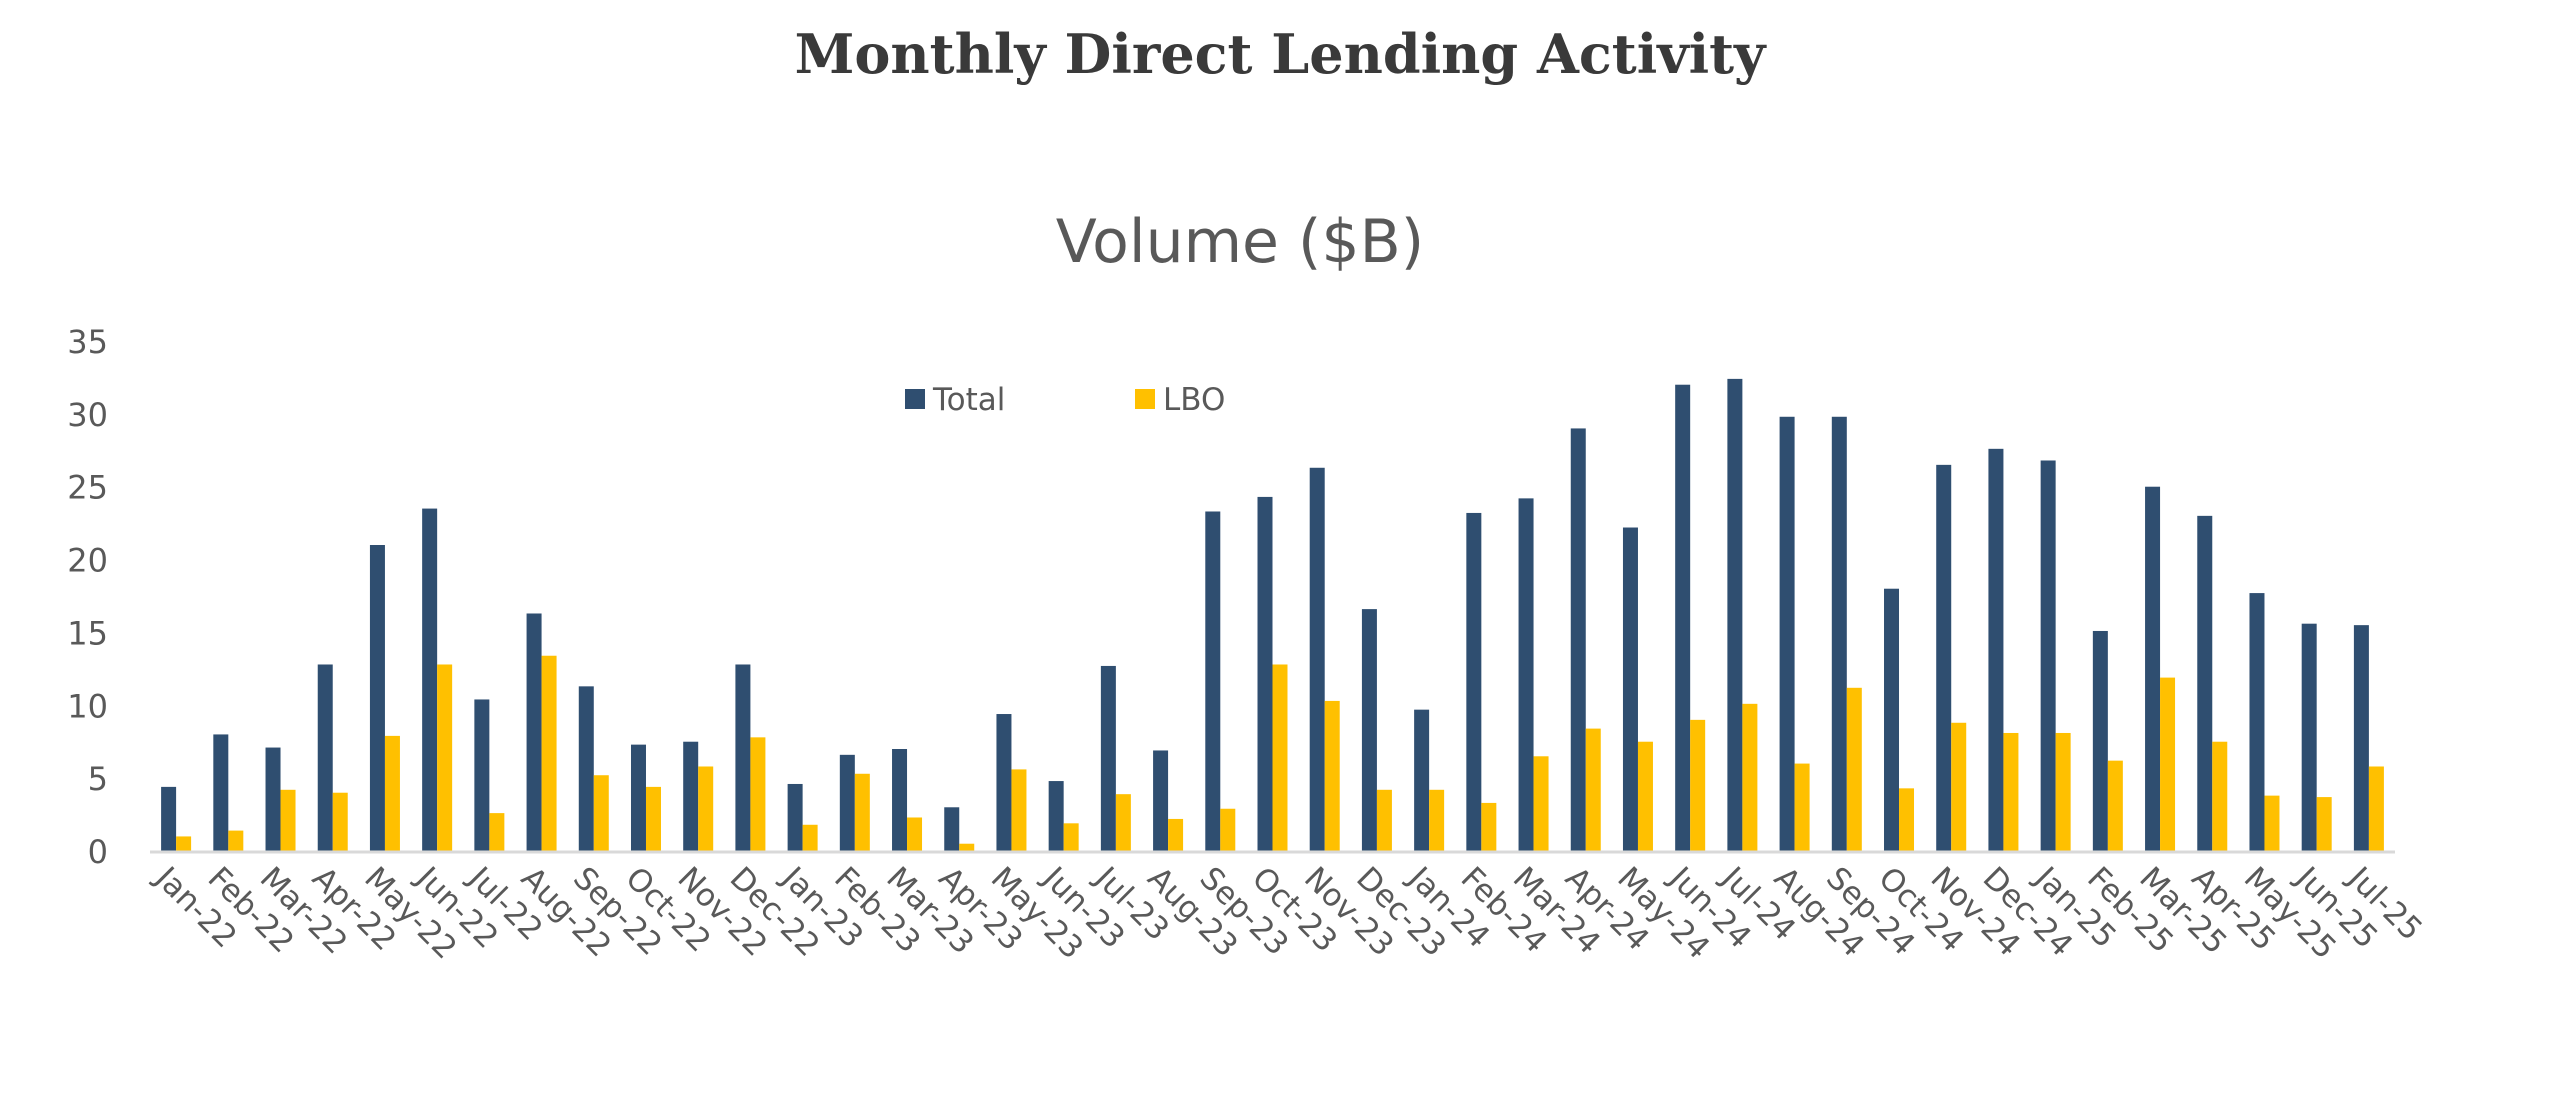  Describe the element at coordinates (968, 400) in the screenshot. I see `legend-label-total: Total` at that location.